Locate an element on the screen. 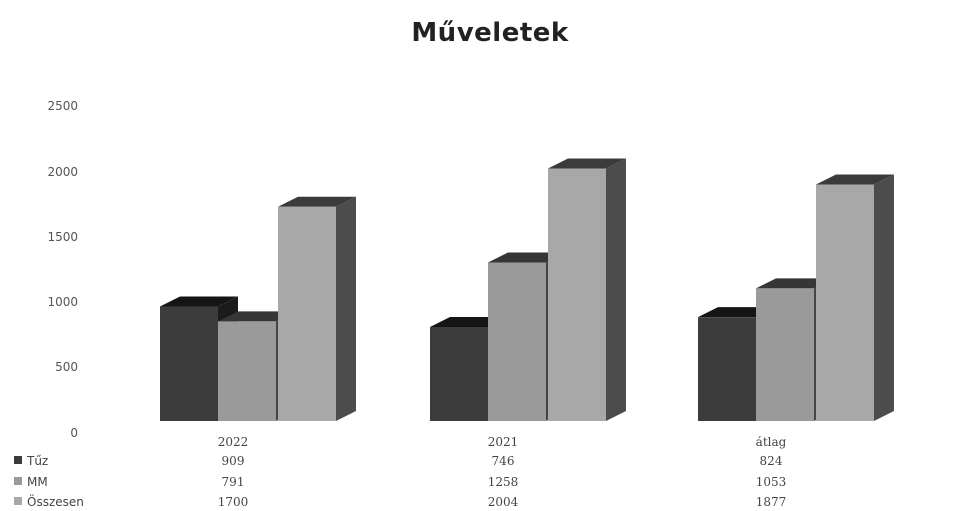  legend-key-MM is located at coordinates (18, 481).